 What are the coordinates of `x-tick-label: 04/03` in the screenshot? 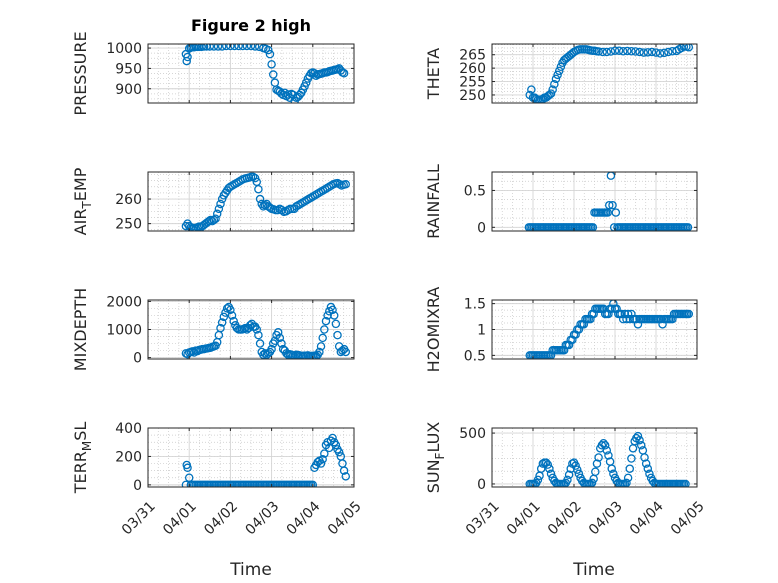 It's located at (606, 518).